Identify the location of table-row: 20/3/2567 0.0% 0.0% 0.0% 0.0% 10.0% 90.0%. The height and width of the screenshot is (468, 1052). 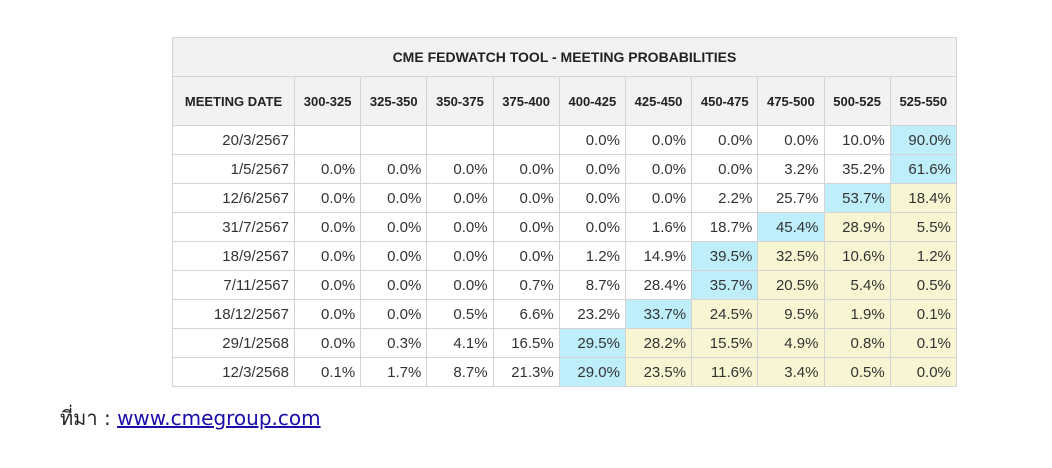
(564, 140).